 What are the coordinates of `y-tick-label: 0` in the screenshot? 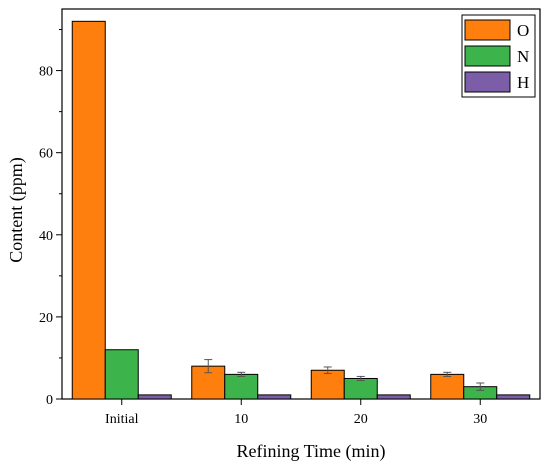 It's located at (49, 400).